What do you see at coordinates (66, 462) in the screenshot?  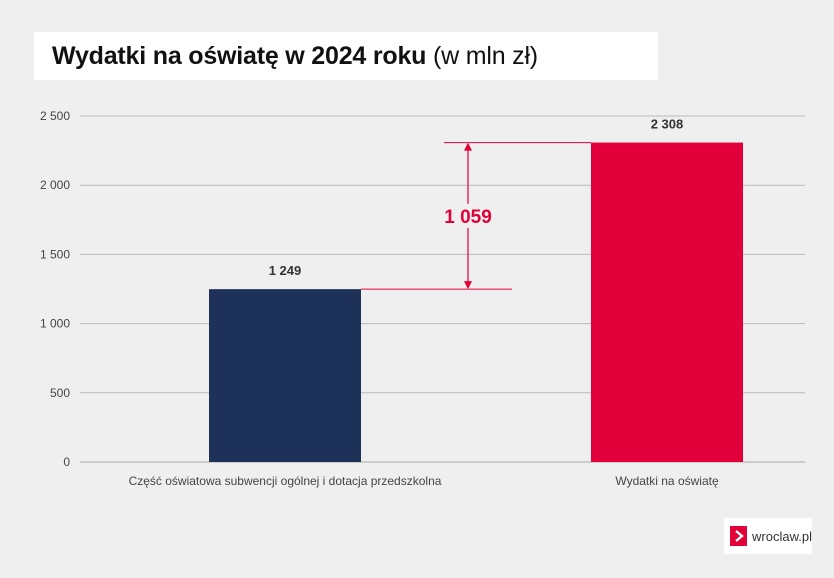 I see `y-tick-label: 0` at bounding box center [66, 462].